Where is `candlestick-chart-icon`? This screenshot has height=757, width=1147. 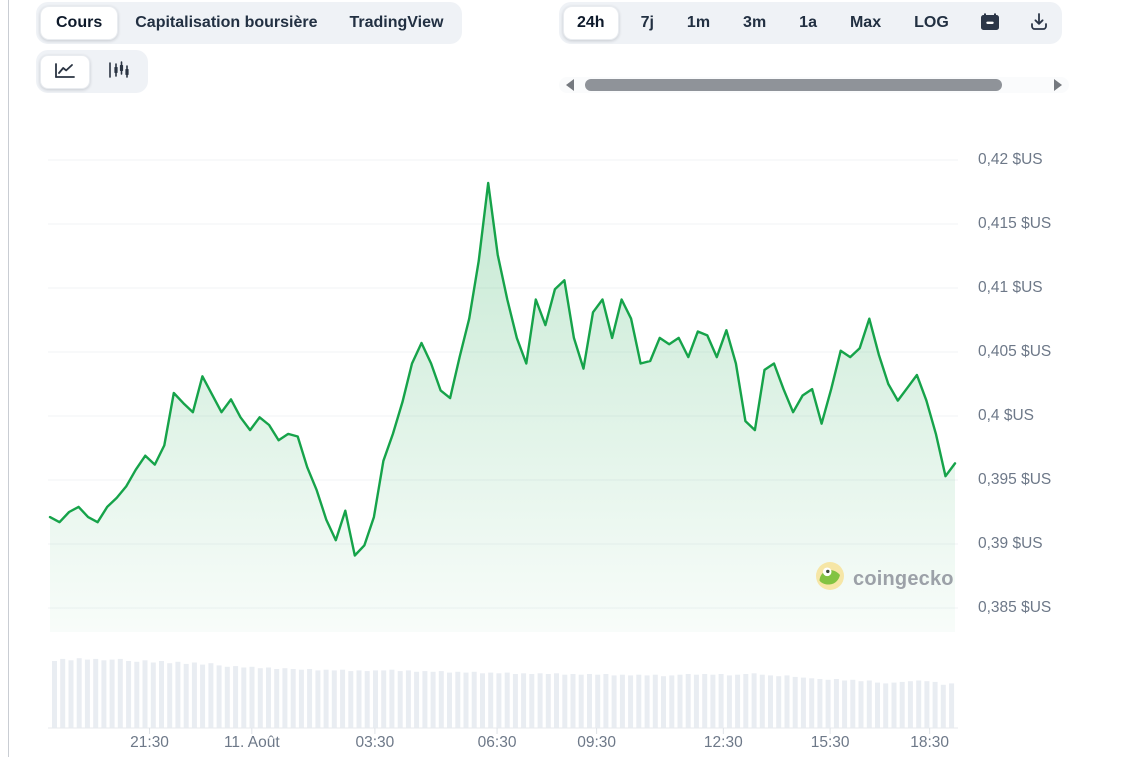
candlestick-chart-icon is located at coordinates (119, 71).